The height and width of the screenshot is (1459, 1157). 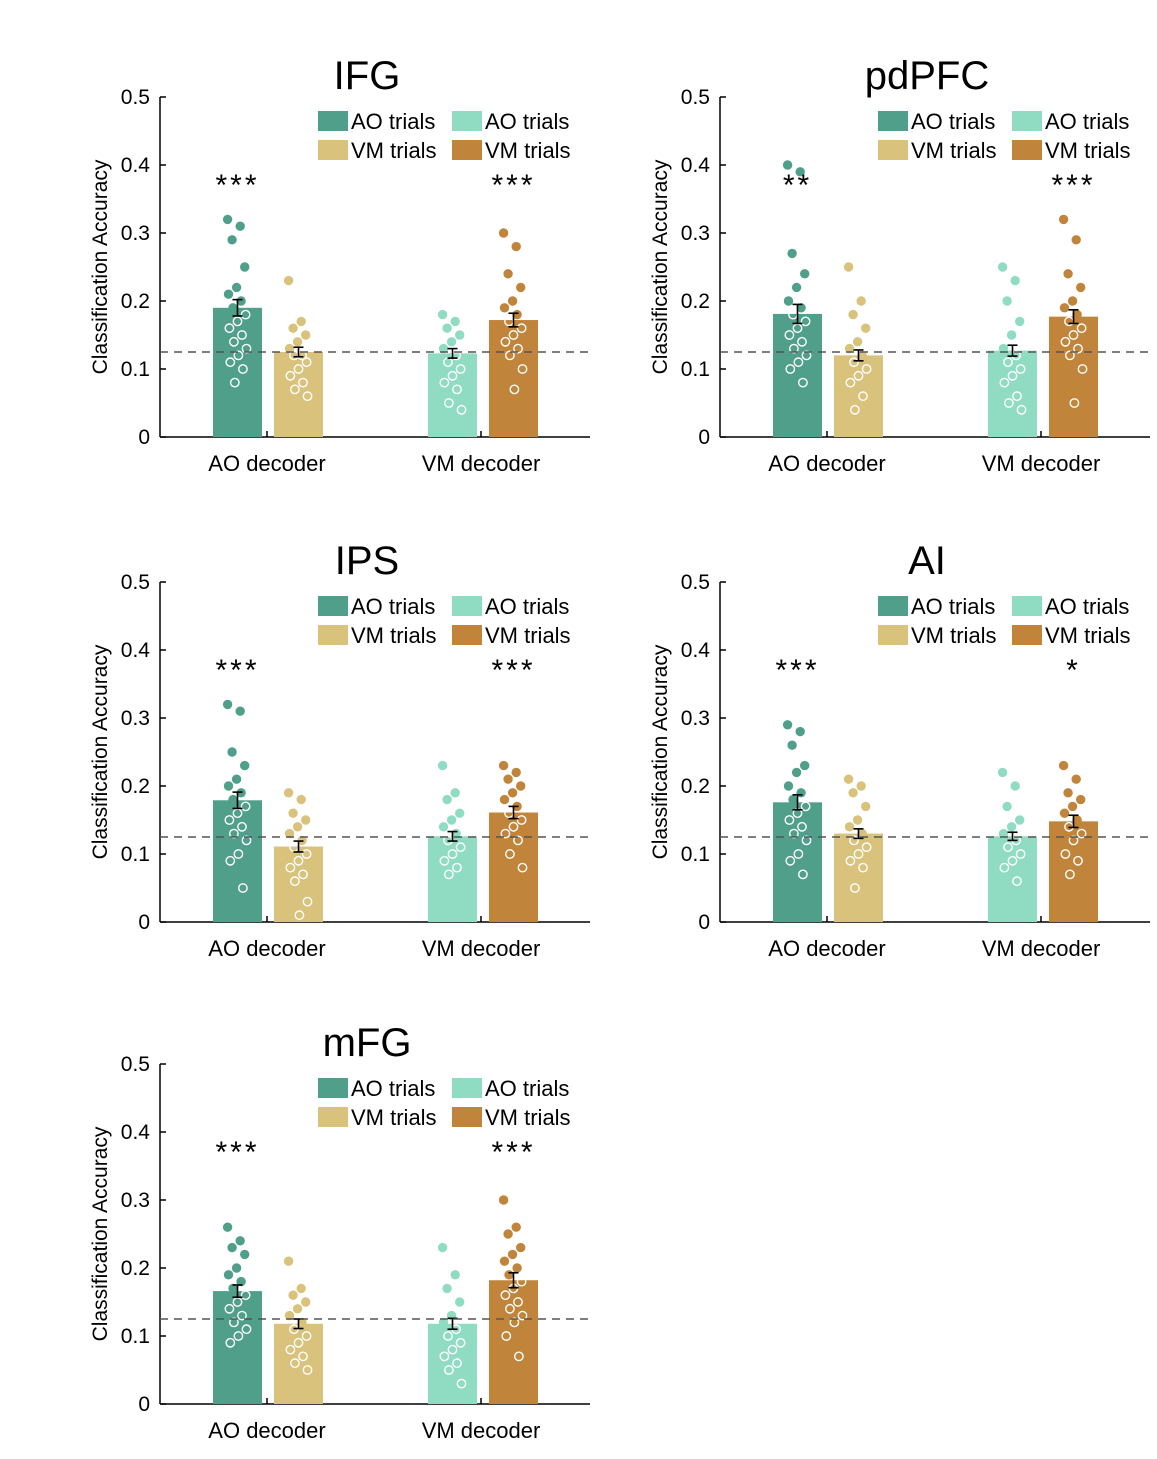 What do you see at coordinates (135, 233) in the screenshot?
I see `y-tick-label: 0.3` at bounding box center [135, 233].